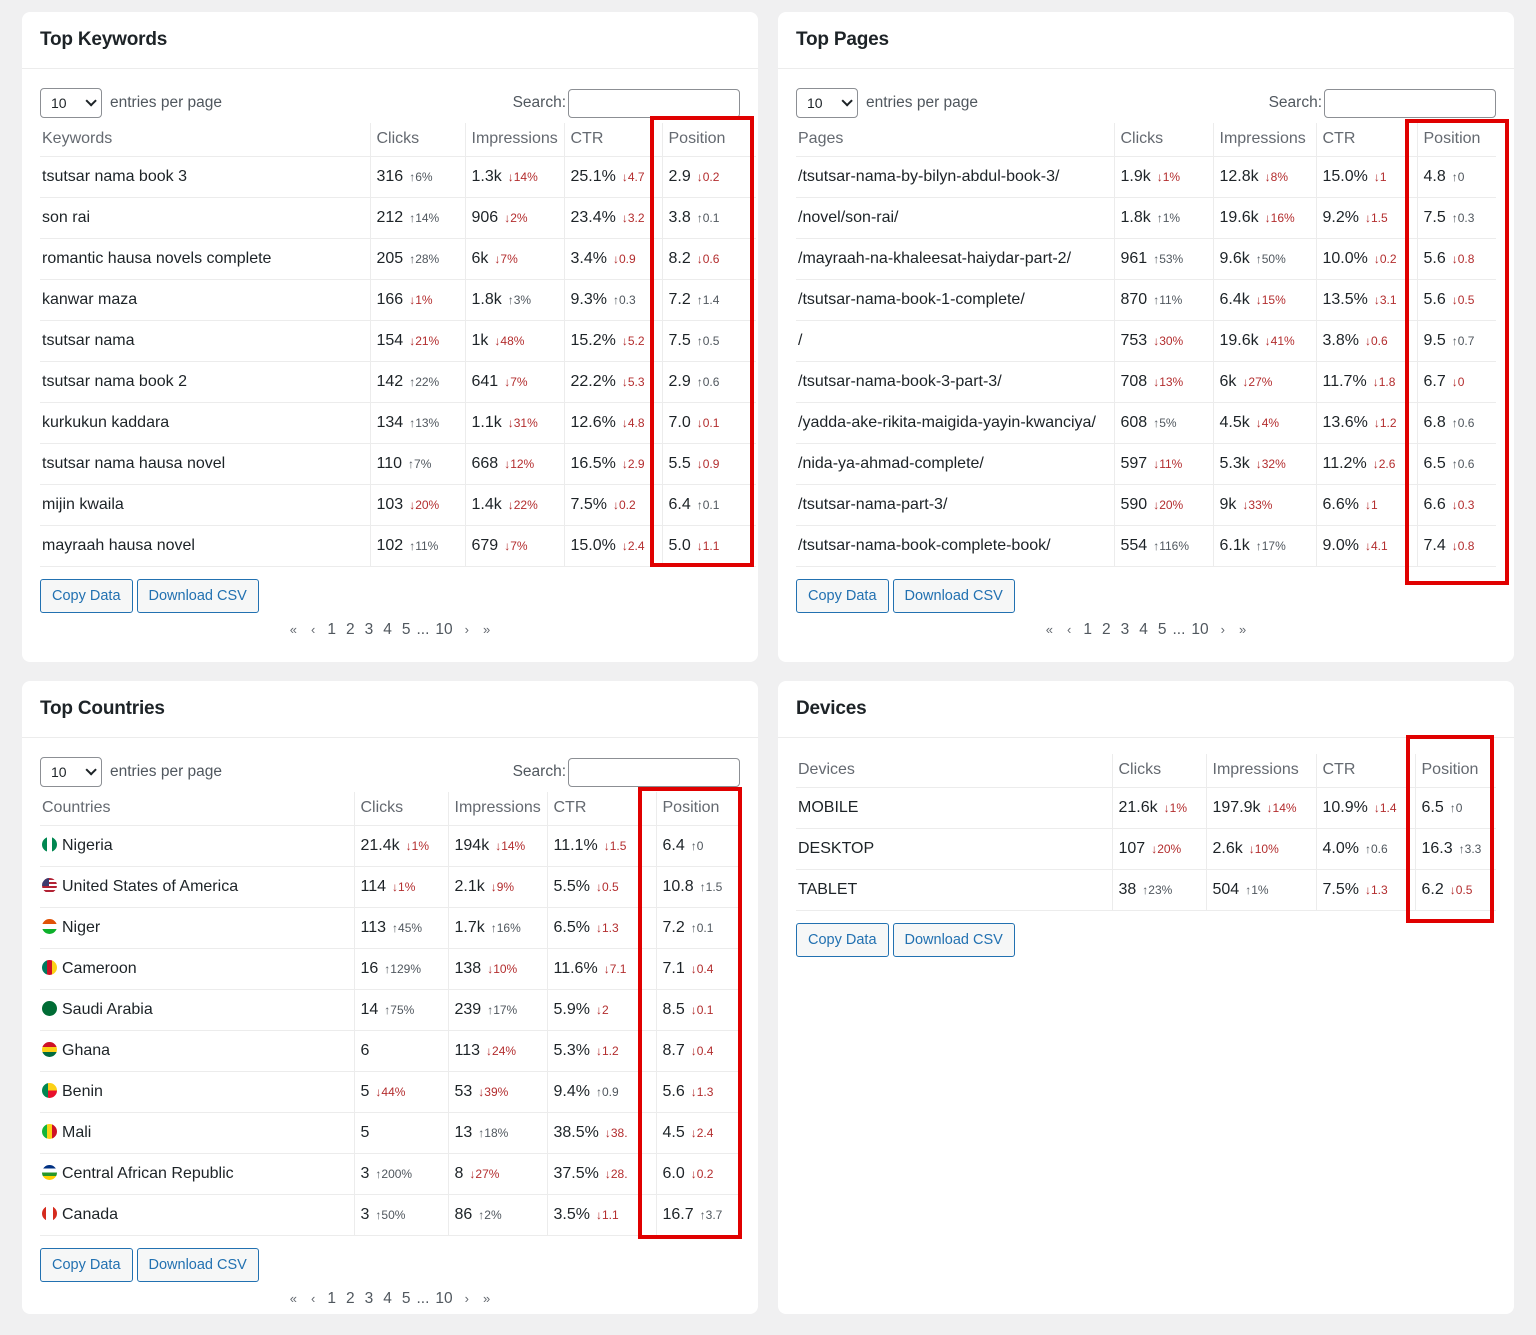 This screenshot has height=1335, width=1536. Describe the element at coordinates (205, 140) in the screenshot. I see `column-header-keywords: Keywords` at that location.